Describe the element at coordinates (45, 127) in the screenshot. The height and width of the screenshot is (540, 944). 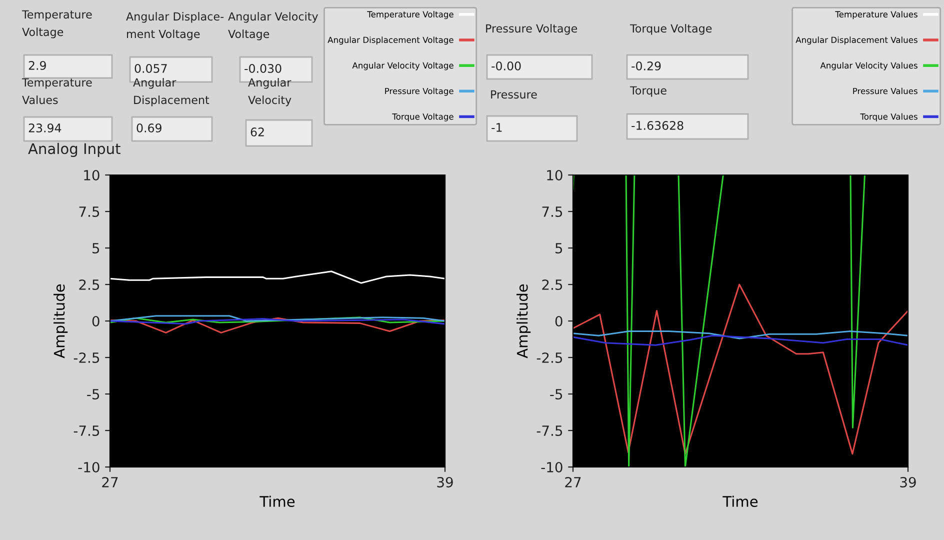
I see `text: 23.94` at that location.